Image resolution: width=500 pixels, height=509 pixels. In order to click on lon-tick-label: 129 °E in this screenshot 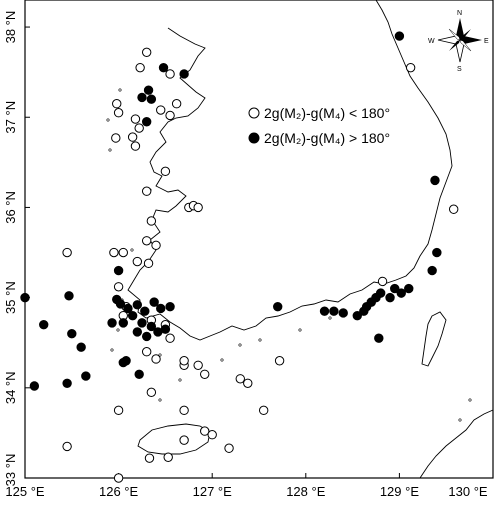, I will do `click(400, 491)`.